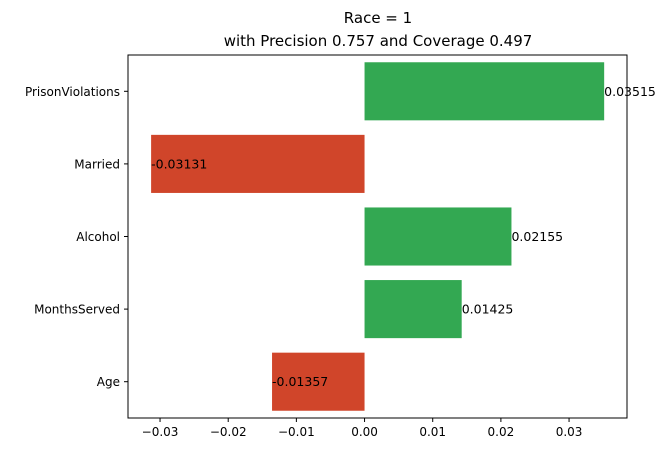 The width and height of the screenshot is (670, 456). What do you see at coordinates (537, 236) in the screenshot?
I see `value-label-alcohol: 0.02155` at bounding box center [537, 236].